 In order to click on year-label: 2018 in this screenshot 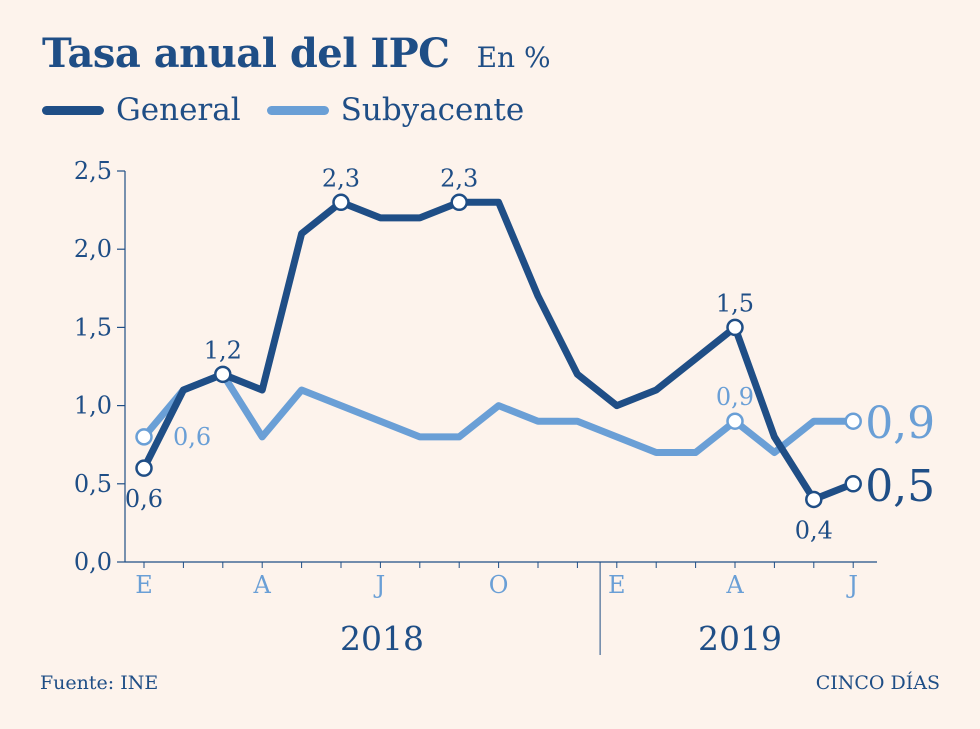, I will do `click(382, 638)`.